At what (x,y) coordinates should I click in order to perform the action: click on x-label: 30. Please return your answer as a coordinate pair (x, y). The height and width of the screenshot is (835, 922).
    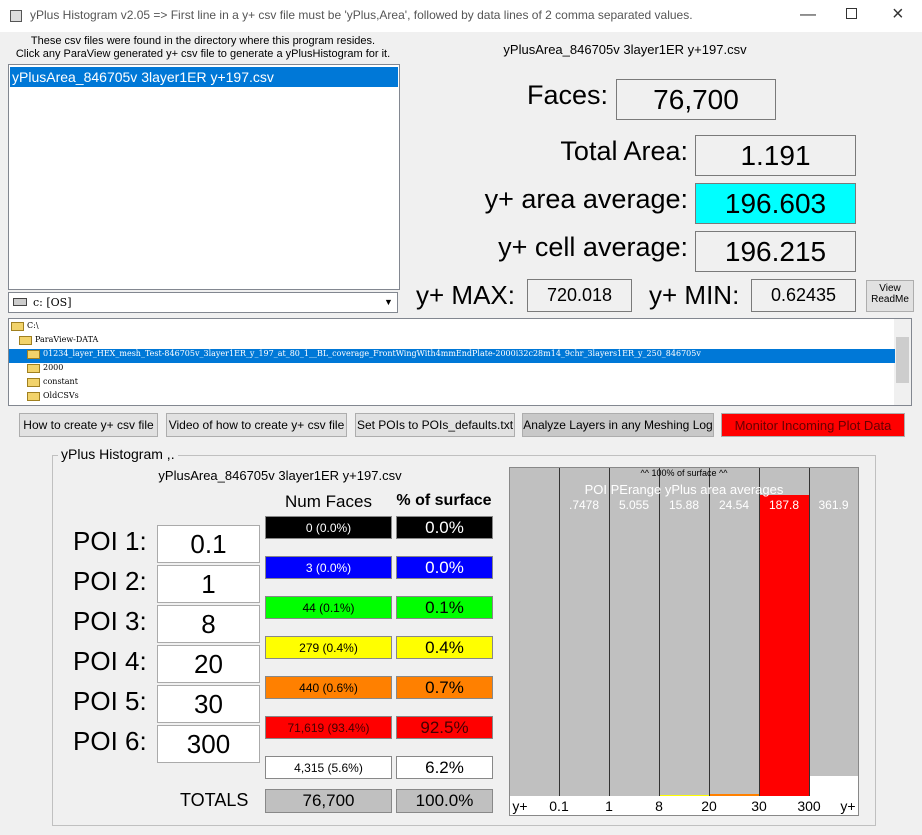
    Looking at the image, I should click on (759, 806).